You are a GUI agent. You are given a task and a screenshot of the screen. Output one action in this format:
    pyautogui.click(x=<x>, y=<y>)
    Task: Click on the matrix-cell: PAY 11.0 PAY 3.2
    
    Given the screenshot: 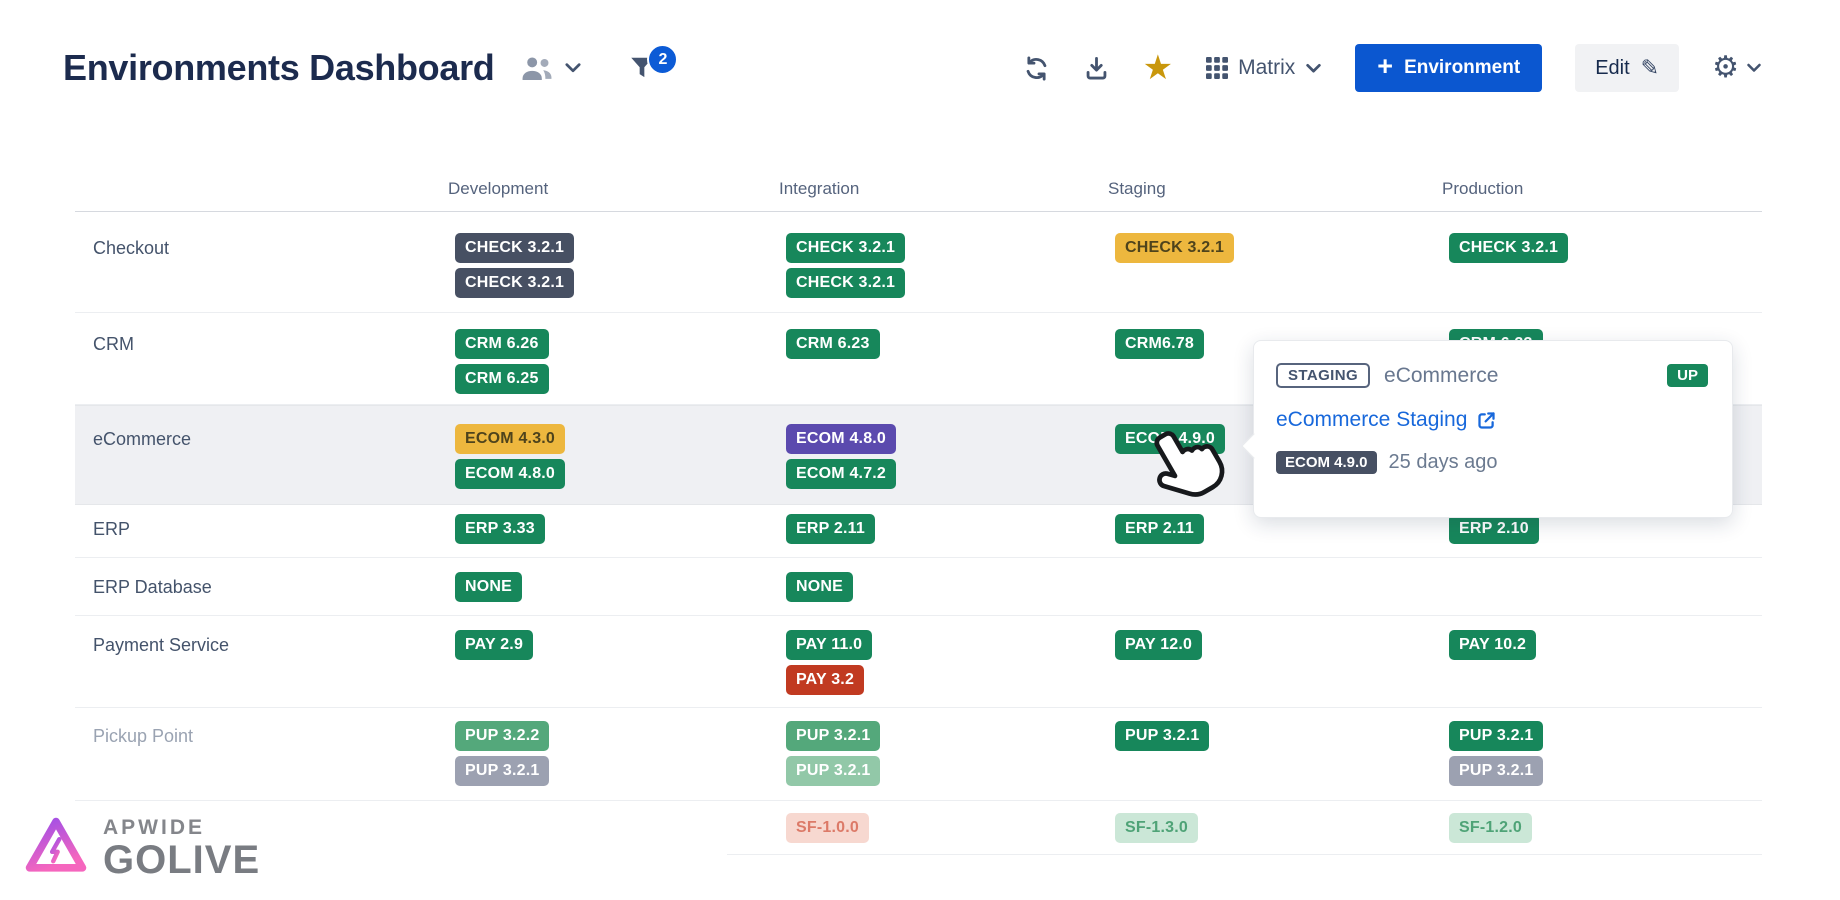 What is the action you would take?
    pyautogui.click(x=950, y=662)
    